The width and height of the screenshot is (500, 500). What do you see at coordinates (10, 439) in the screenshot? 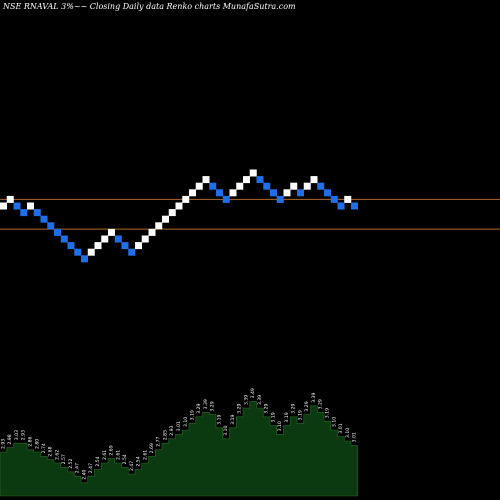
I see `volume-label: 2.98` at bounding box center [10, 439].